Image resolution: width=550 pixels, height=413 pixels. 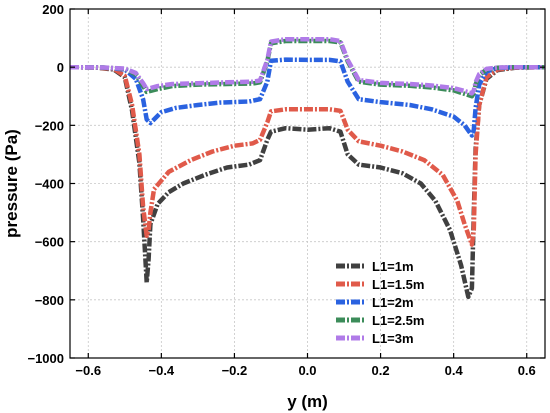 What do you see at coordinates (53, 9) in the screenshot?
I see `y-tick-label-6: 200` at bounding box center [53, 9].